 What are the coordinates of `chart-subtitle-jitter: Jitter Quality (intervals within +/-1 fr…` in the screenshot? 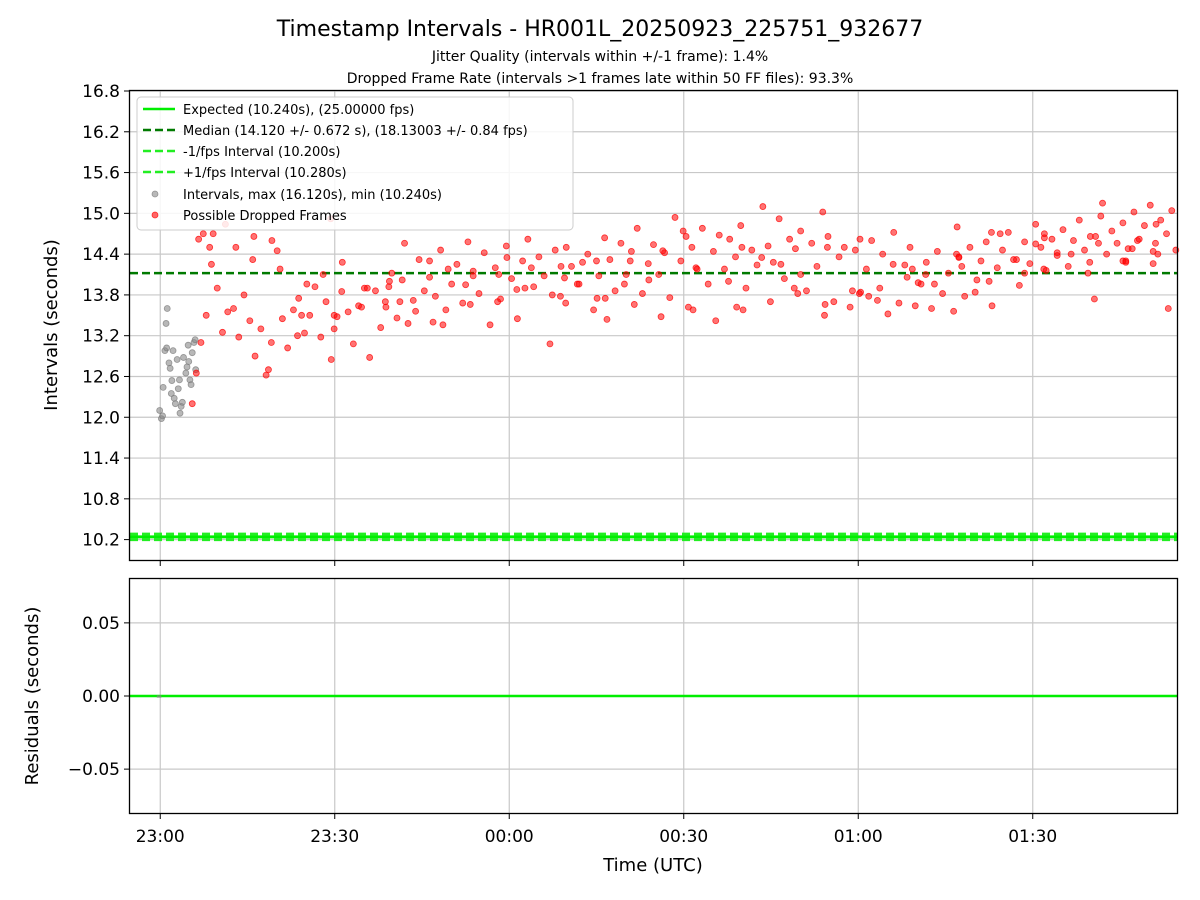 It's located at (599, 57).